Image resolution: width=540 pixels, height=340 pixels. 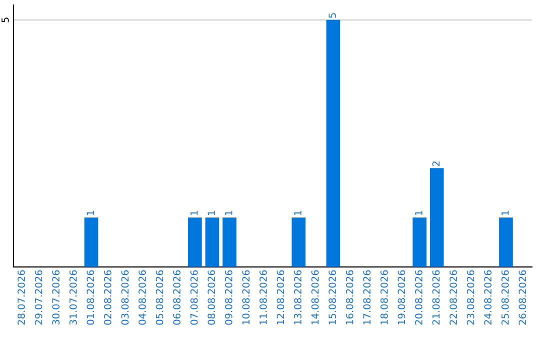 What do you see at coordinates (38, 297) in the screenshot?
I see `x-tick-label: 29.07.2026` at bounding box center [38, 297].